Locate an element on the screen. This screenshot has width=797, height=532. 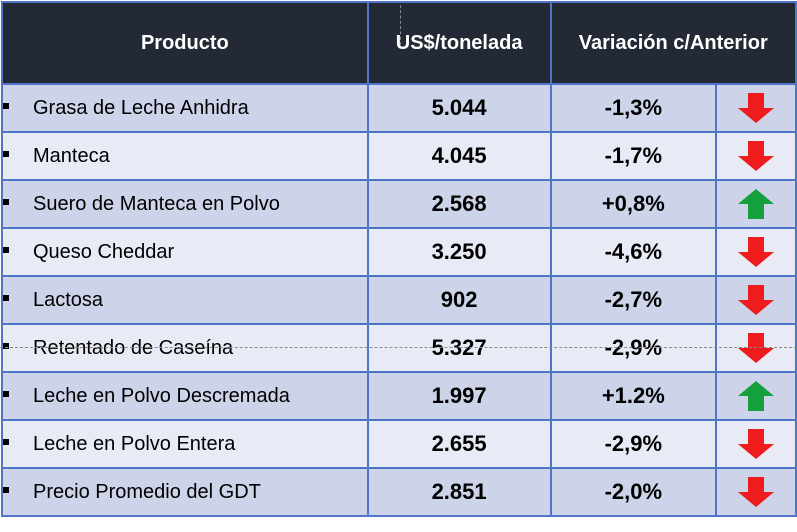
product-cell: Precio Promedio del GDT is located at coordinates (185, 492).